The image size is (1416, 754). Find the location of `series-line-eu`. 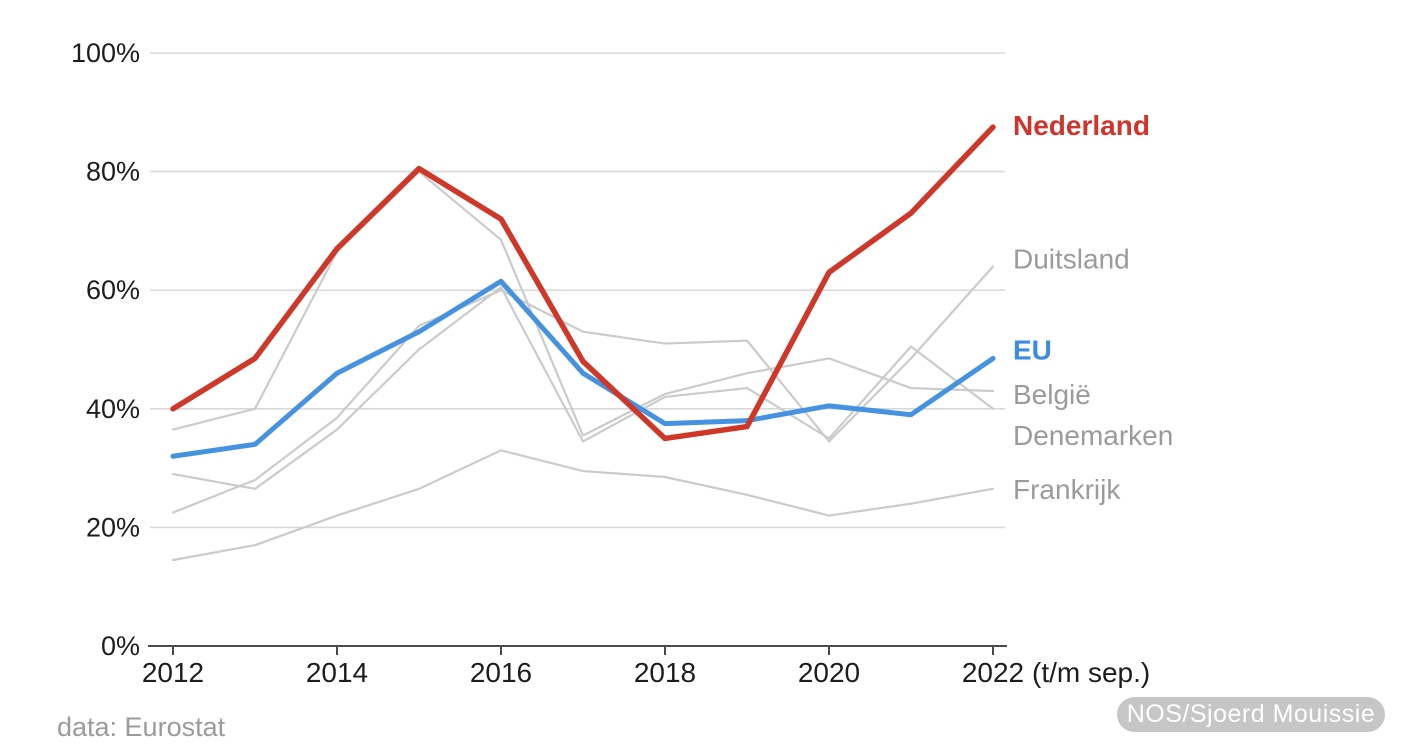

series-line-eu is located at coordinates (583, 368).